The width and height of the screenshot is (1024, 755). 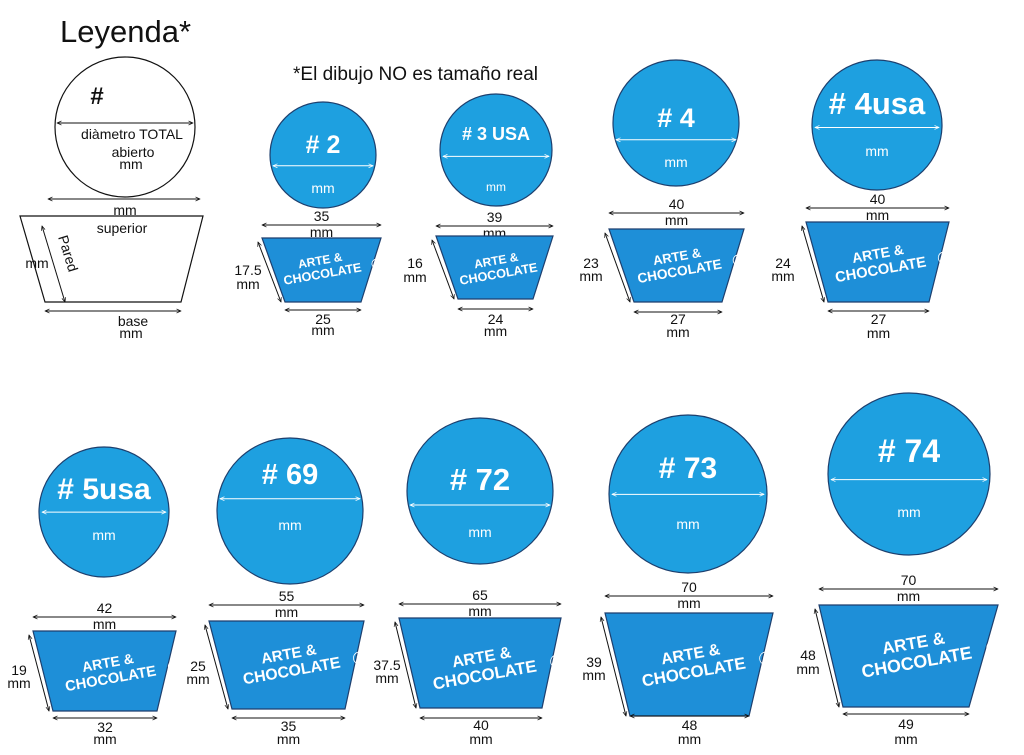 I want to click on top-value: 39, so click(x=495, y=217).